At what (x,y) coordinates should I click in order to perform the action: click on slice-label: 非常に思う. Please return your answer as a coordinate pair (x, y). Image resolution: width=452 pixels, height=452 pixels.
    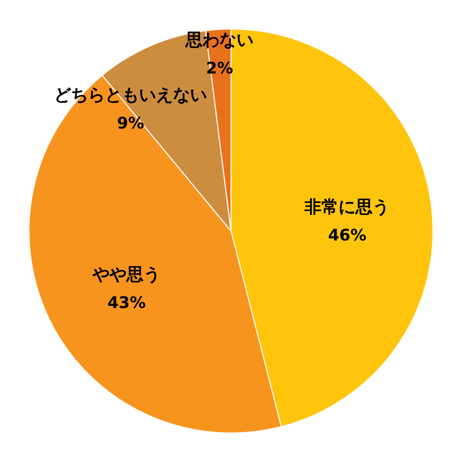
    Looking at the image, I should click on (347, 207).